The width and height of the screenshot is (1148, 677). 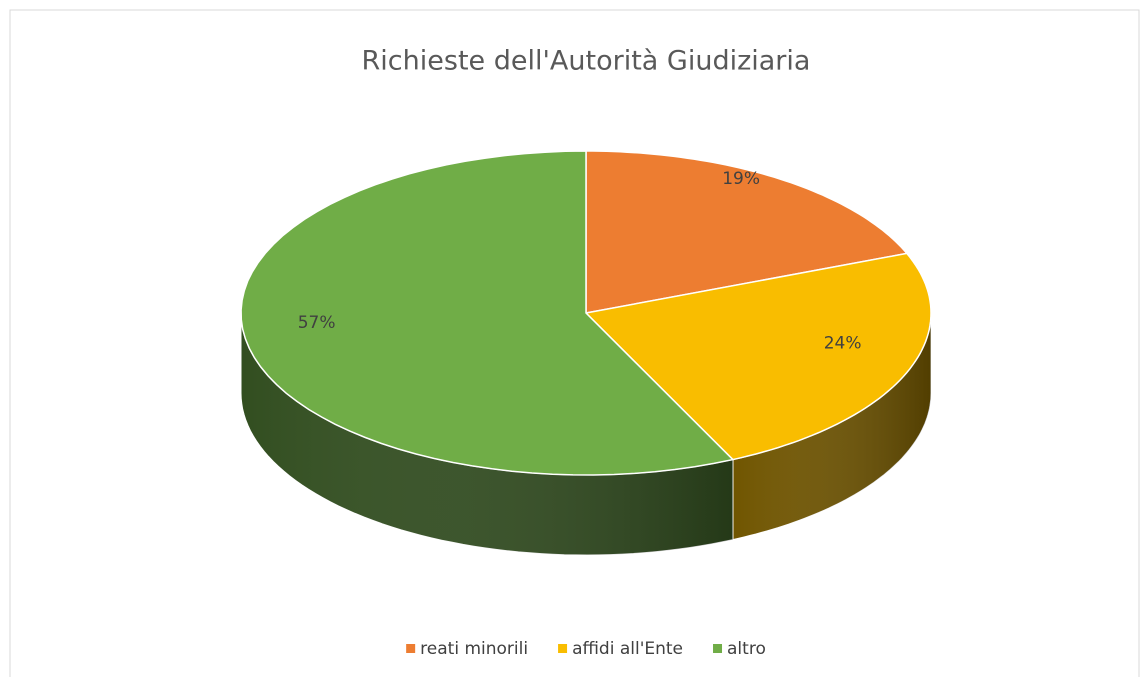 What do you see at coordinates (831, 426) in the screenshot?
I see `pie-side-shade` at bounding box center [831, 426].